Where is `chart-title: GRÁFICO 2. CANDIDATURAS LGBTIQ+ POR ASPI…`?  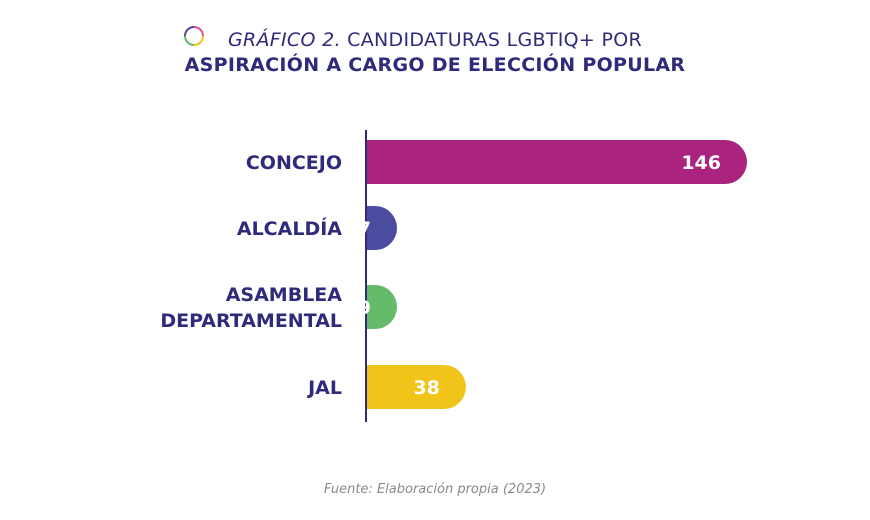
chart-title: GRÁFICO 2. CANDIDATURAS LGBTIQ+ POR ASPI… is located at coordinates (435, 53).